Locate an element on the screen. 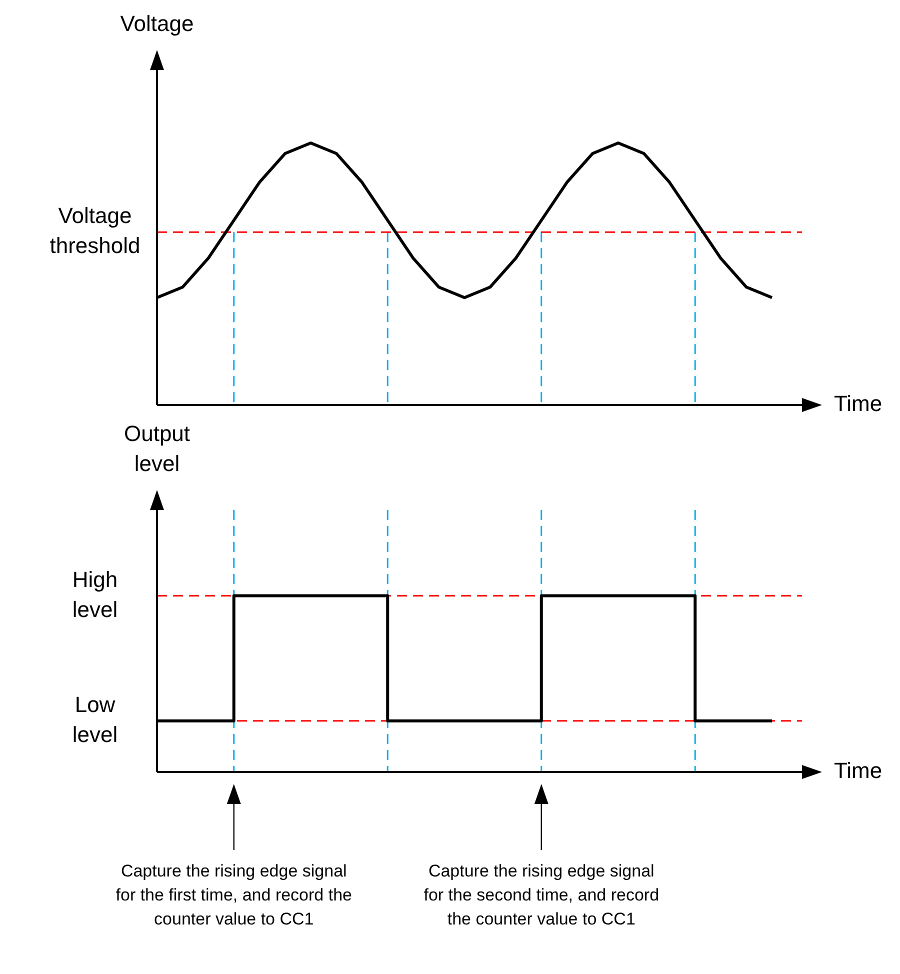  ref-line-label: Low level is located at coordinates (95, 719).